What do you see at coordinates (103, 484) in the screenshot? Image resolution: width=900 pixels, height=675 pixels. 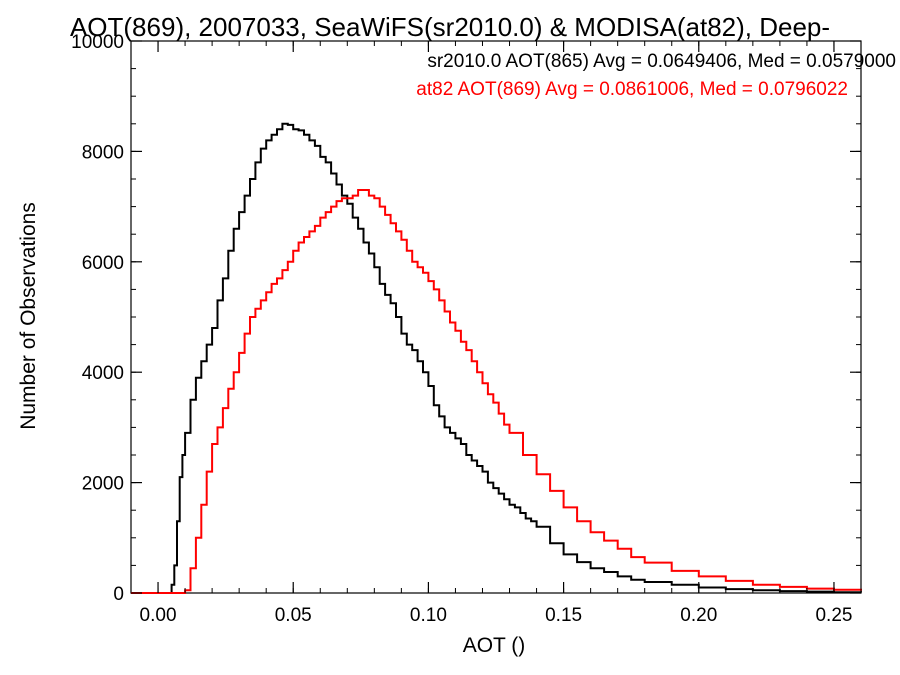 I see `y-tick-label: 2000` at bounding box center [103, 484].